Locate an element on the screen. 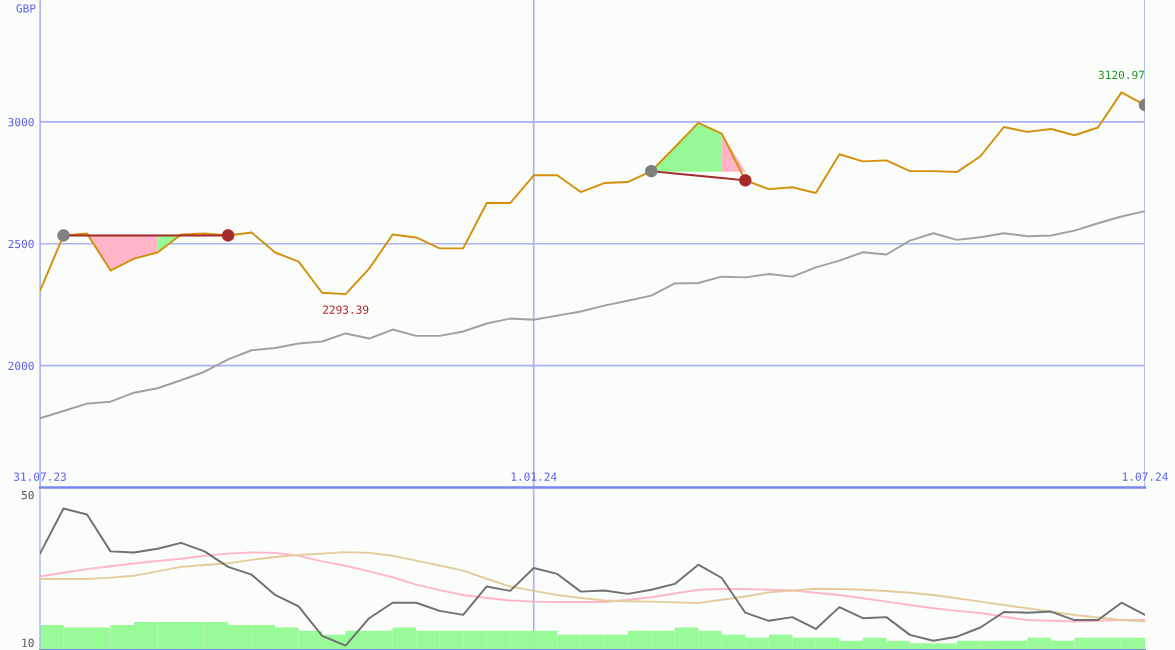  y-axis-title: GBP is located at coordinates (26, 8).